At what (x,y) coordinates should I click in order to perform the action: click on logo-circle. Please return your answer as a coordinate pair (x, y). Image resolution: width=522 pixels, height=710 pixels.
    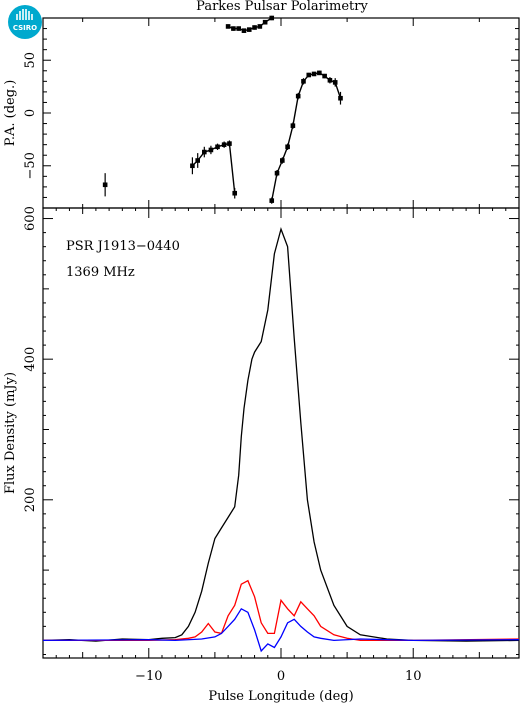
    Looking at the image, I should click on (25, 22).